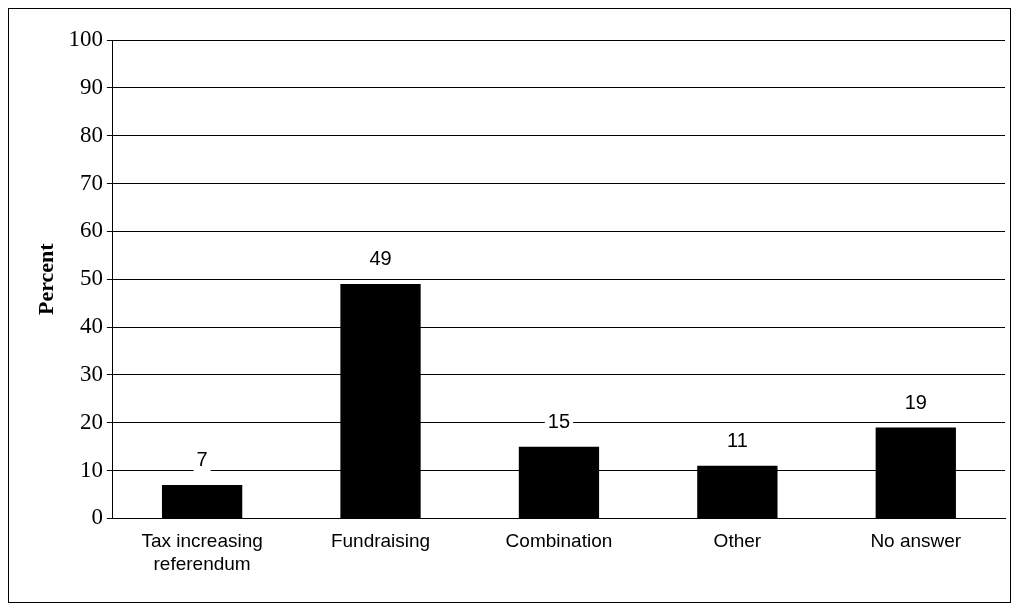  What do you see at coordinates (91, 421) in the screenshot?
I see `y-tick-label: 20` at bounding box center [91, 421].